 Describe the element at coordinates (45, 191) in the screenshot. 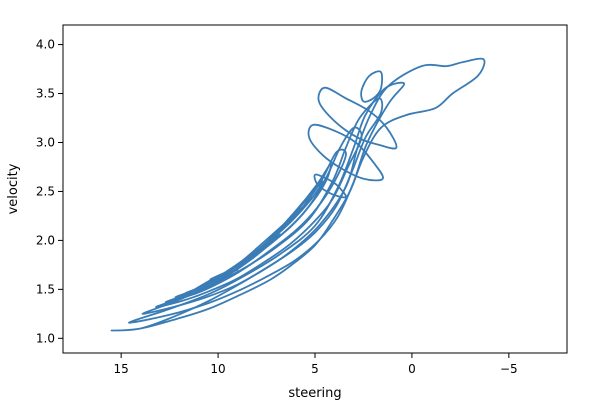

I see `y-tick-label: 2.5` at that location.